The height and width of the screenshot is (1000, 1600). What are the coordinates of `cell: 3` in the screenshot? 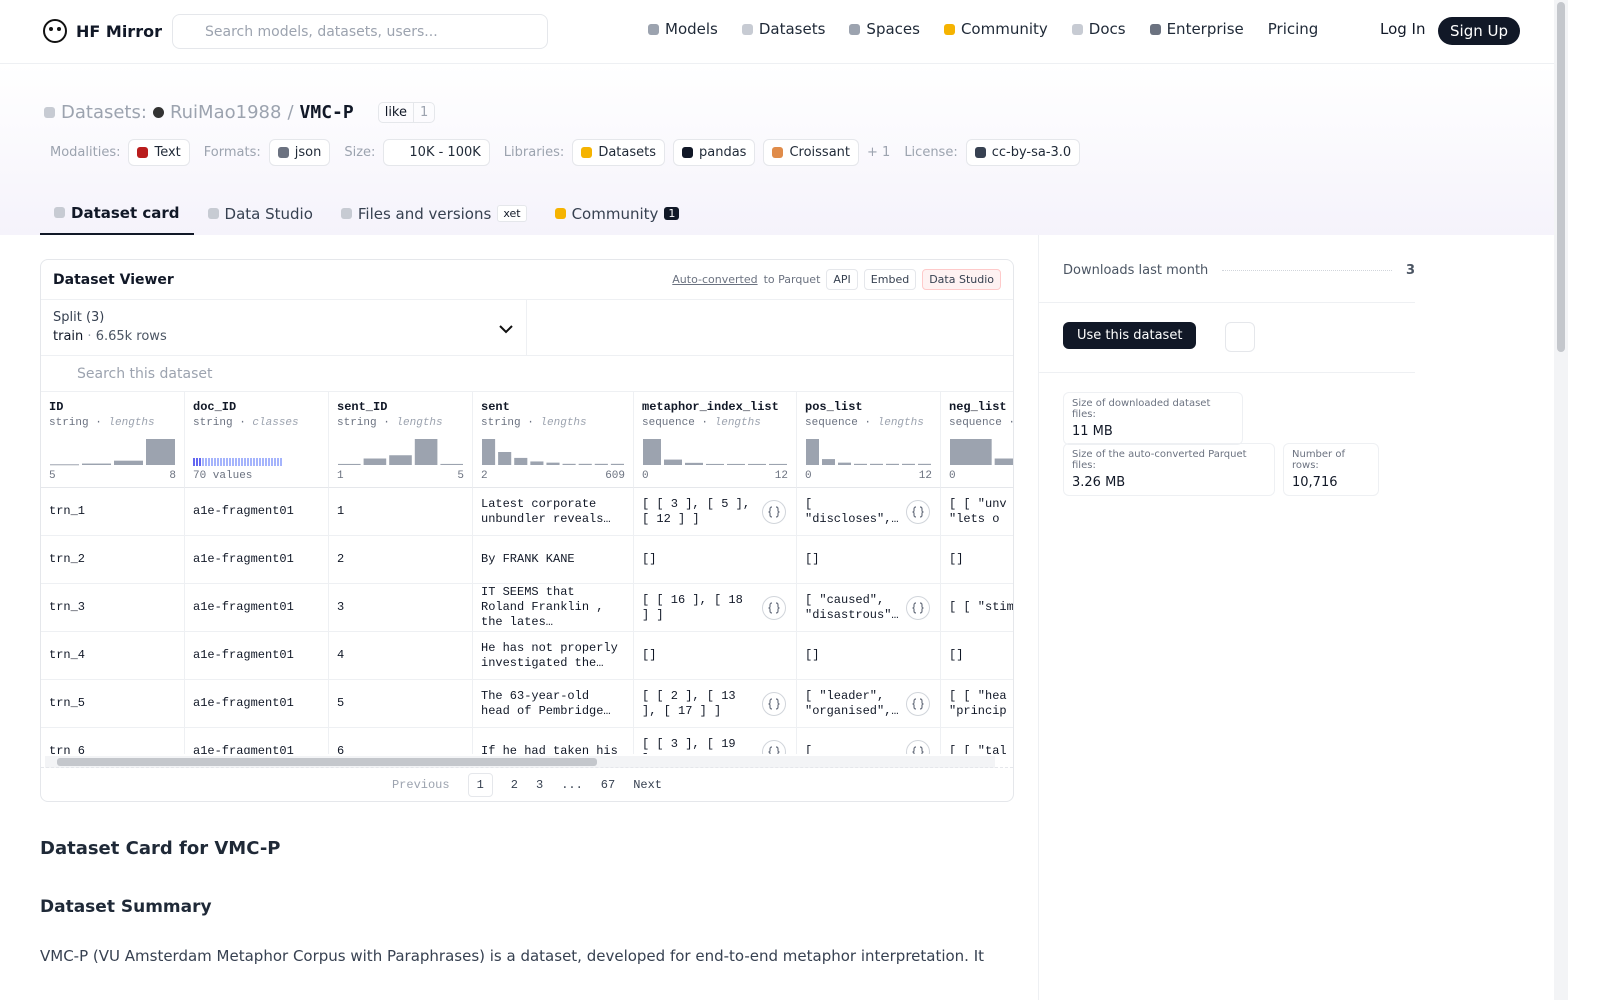 It's located at (401, 608).